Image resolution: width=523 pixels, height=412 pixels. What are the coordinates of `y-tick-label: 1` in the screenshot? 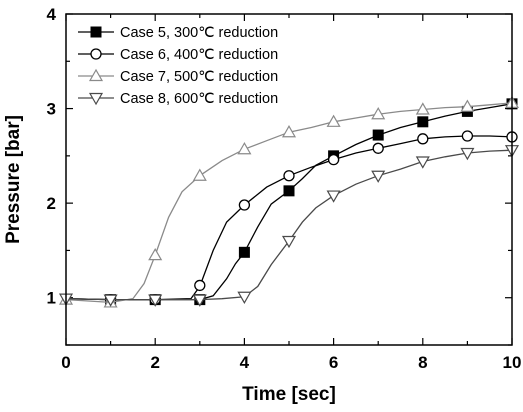 It's located at (51, 298).